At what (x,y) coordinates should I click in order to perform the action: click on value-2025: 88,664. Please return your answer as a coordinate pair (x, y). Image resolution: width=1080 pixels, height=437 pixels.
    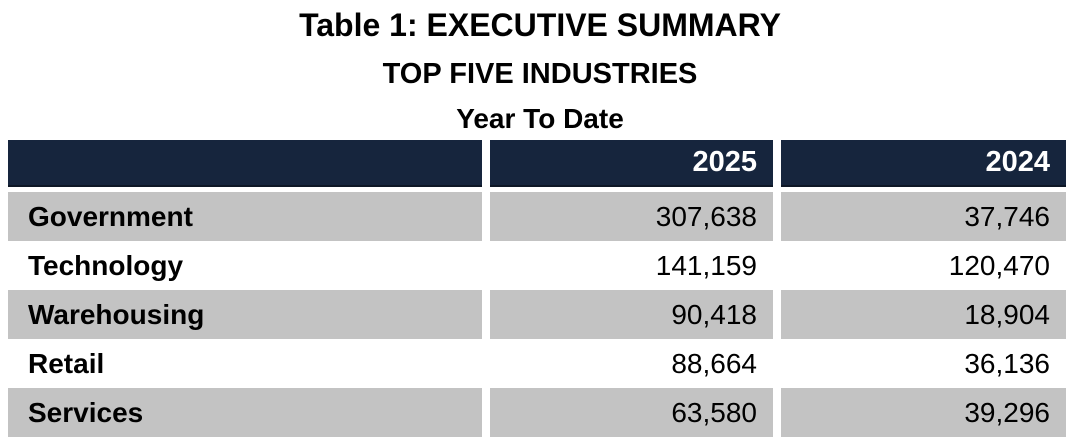
    Looking at the image, I should click on (631, 363).